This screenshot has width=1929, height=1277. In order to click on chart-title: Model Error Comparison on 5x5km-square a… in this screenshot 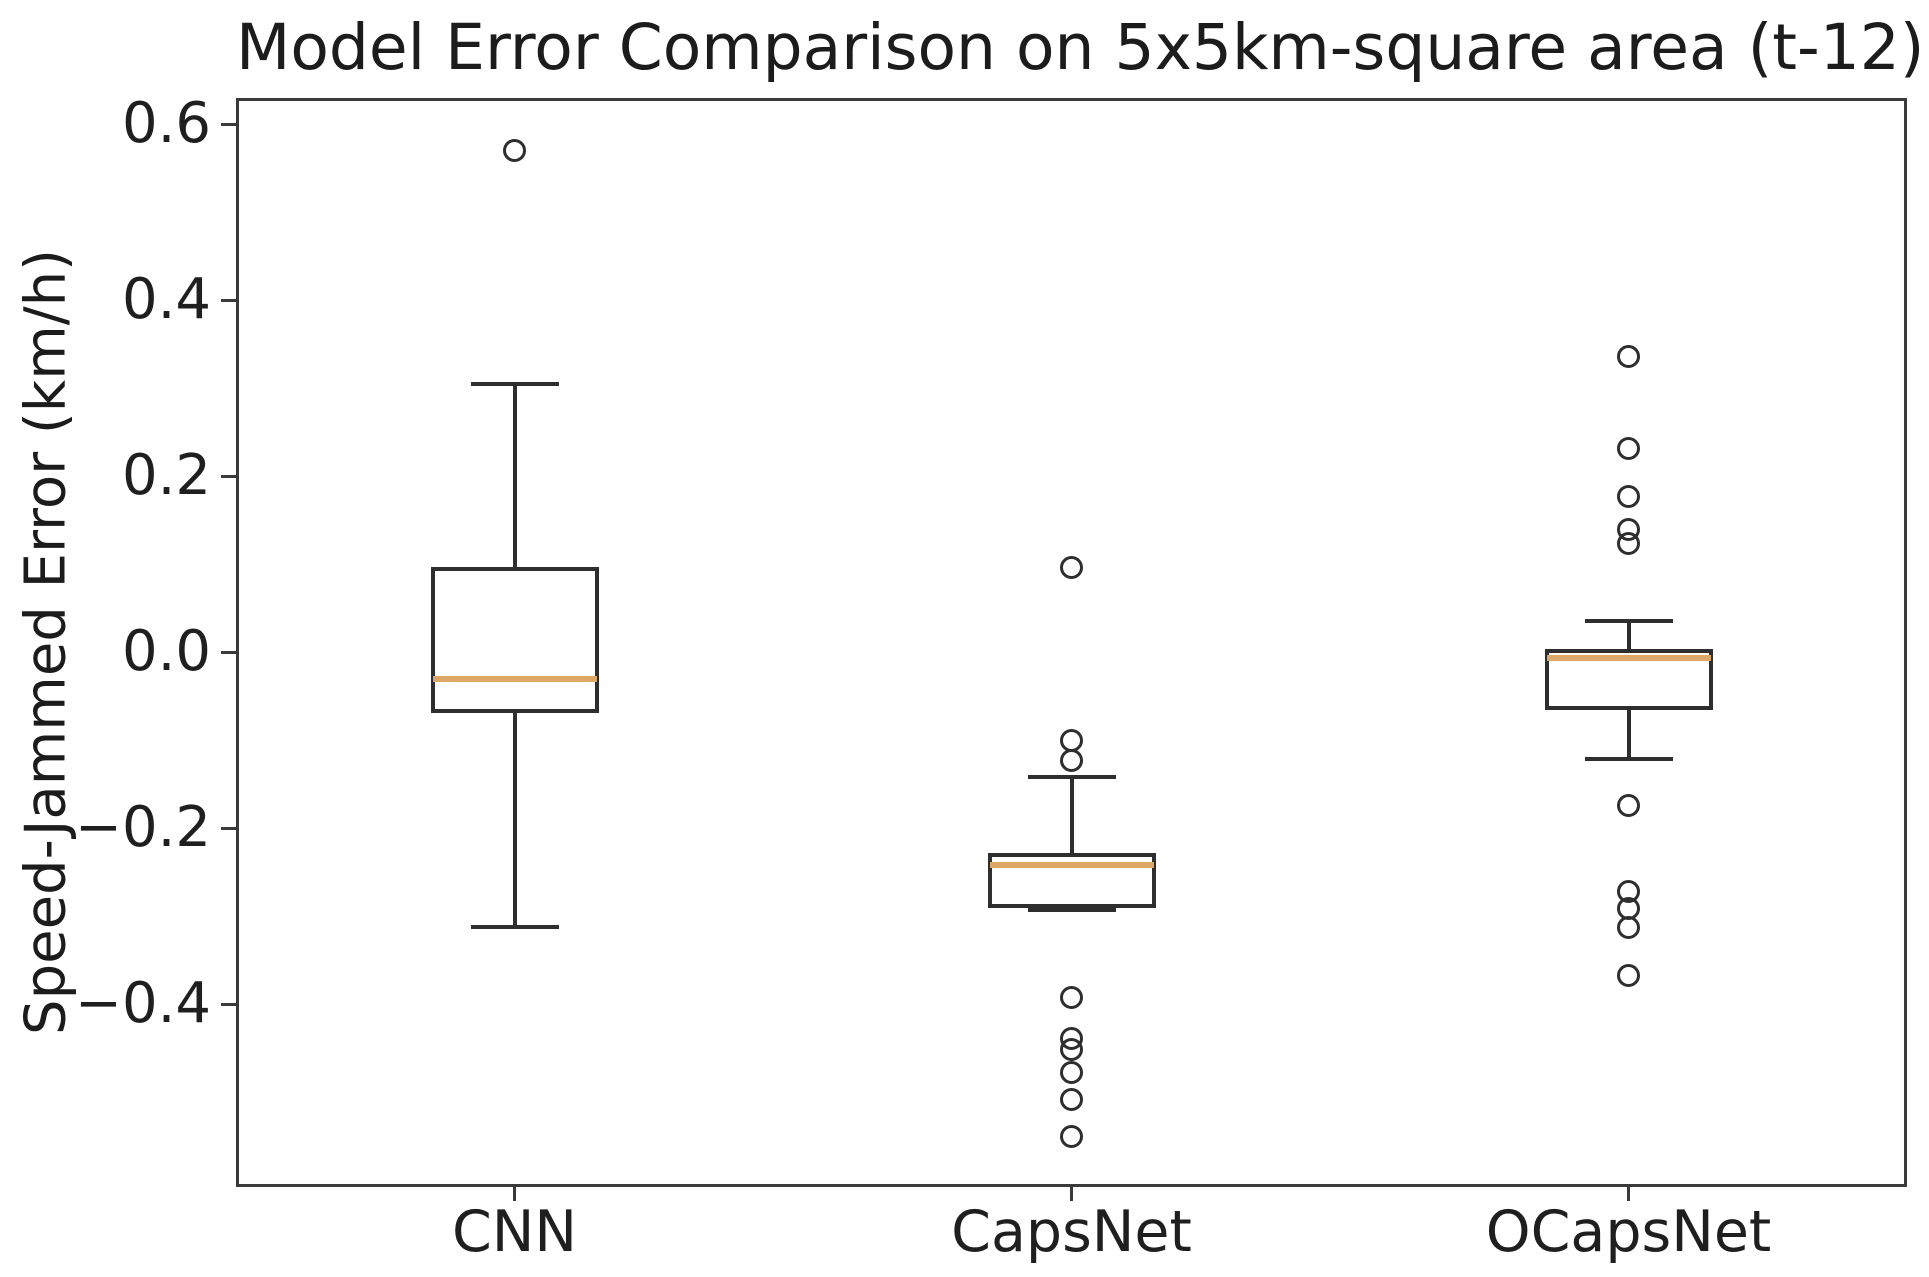, I will do `click(1080, 47)`.